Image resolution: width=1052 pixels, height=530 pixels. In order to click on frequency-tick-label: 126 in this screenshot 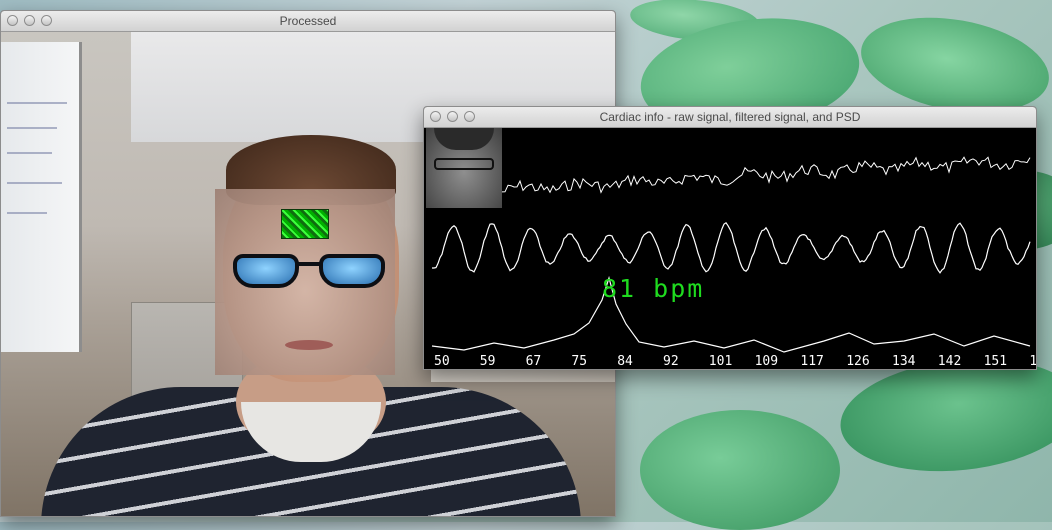, I will do `click(858, 361)`.